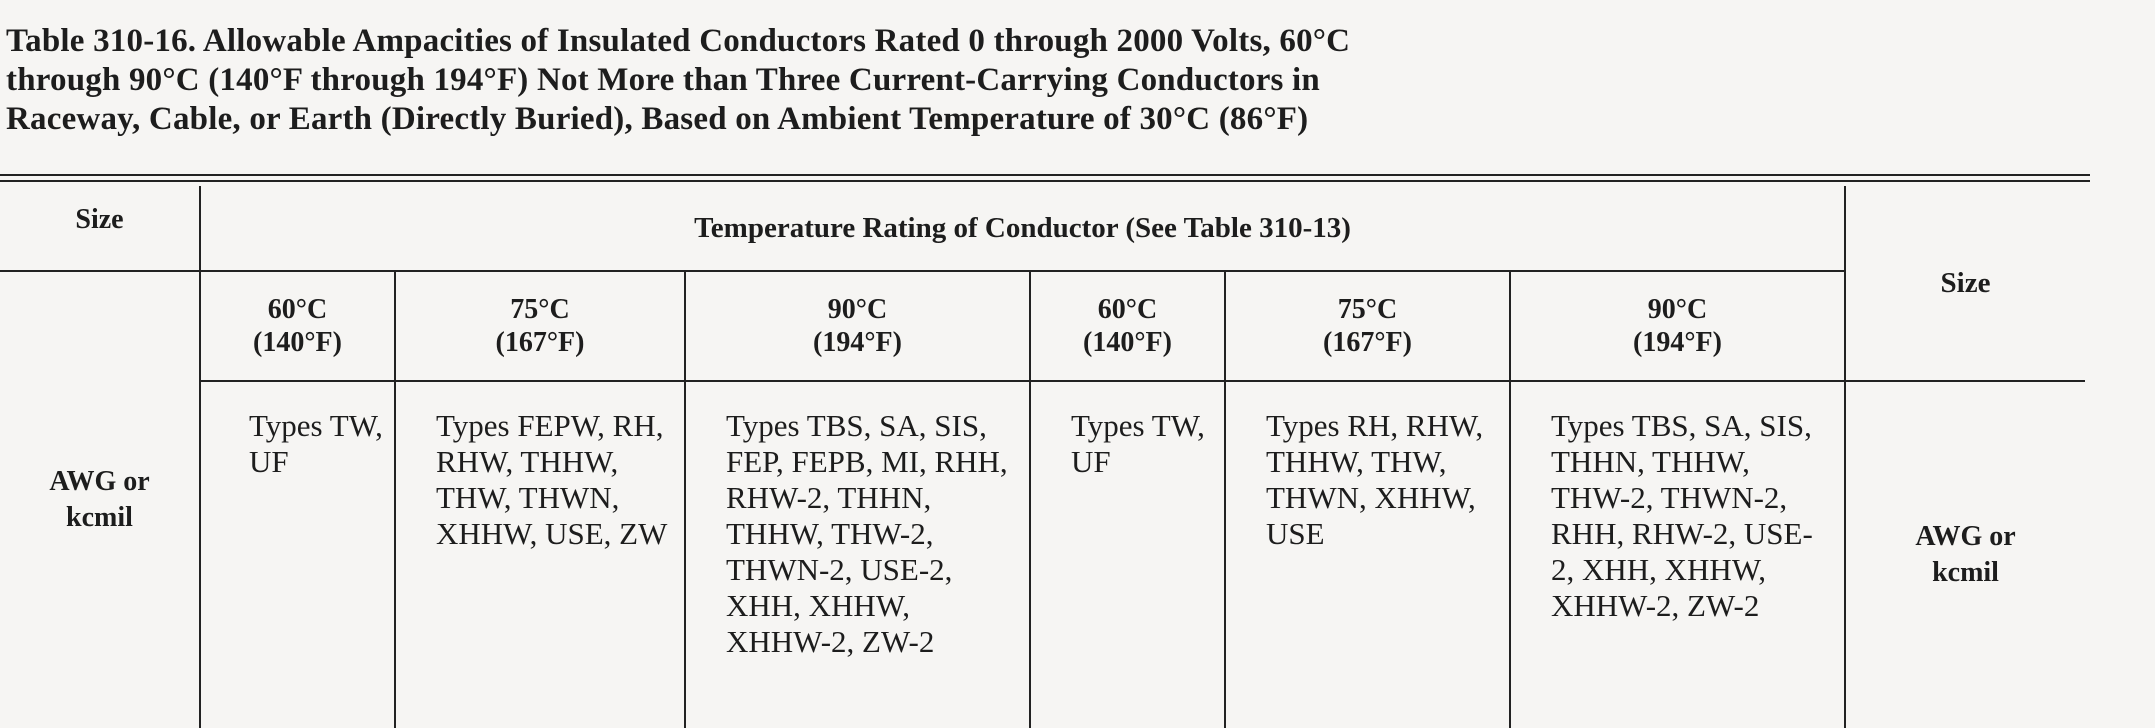 Image resolution: width=2155 pixels, height=728 pixels. I want to click on temp-col-3-header: 90°C (194°F), so click(857, 326).